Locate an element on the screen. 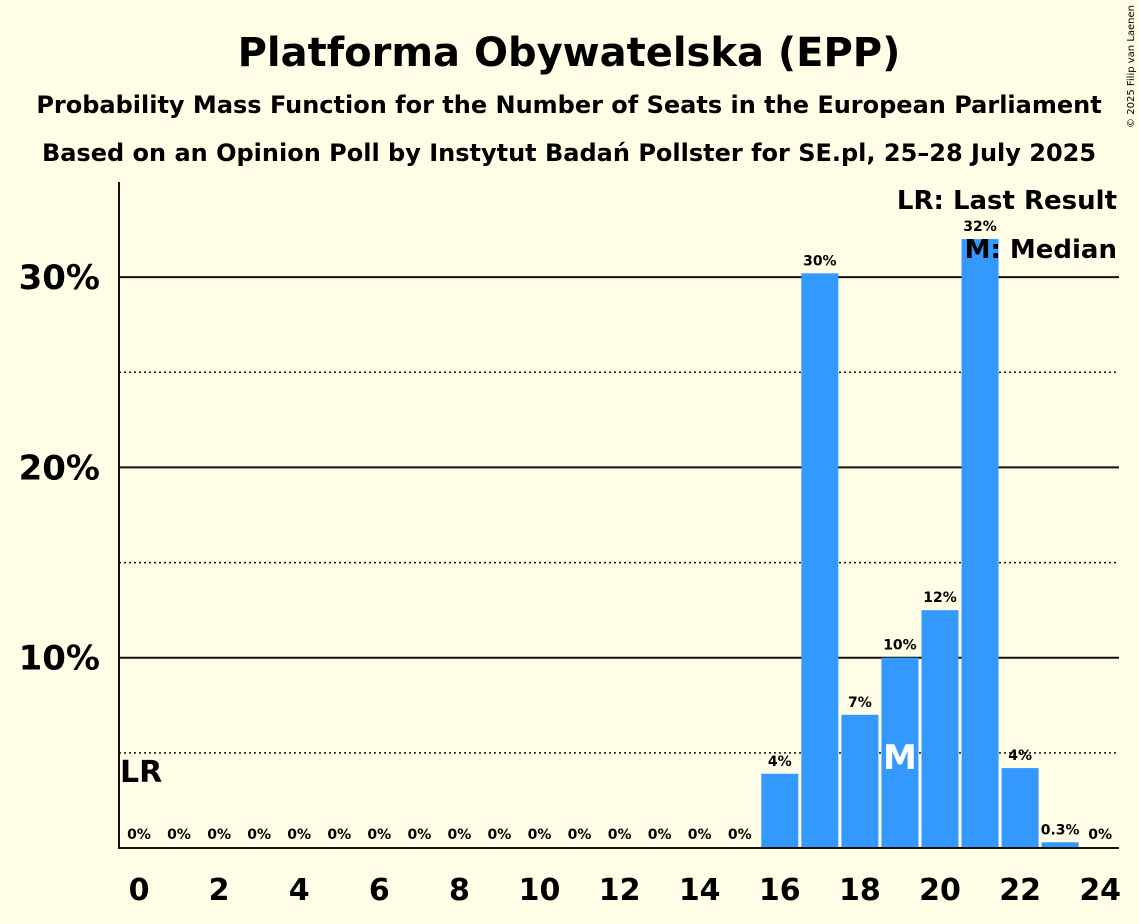 Image resolution: width=1139 pixels, height=924 pixels. x-tick-label: 20 is located at coordinates (940, 890).